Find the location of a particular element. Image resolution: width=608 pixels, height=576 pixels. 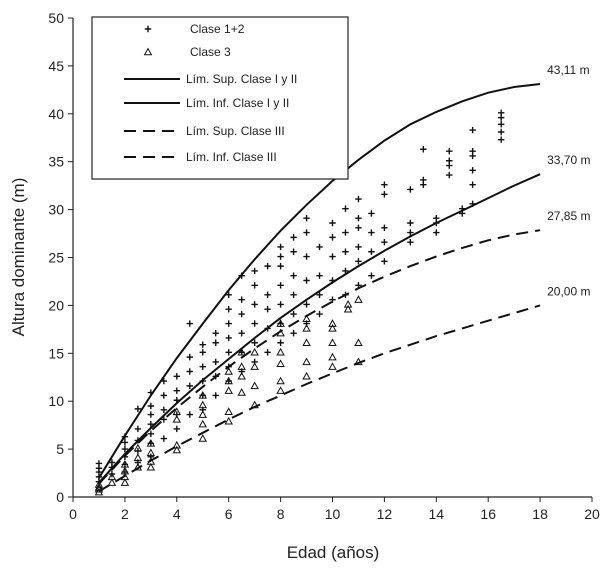

y-tick-label: 10 is located at coordinates (56, 401).